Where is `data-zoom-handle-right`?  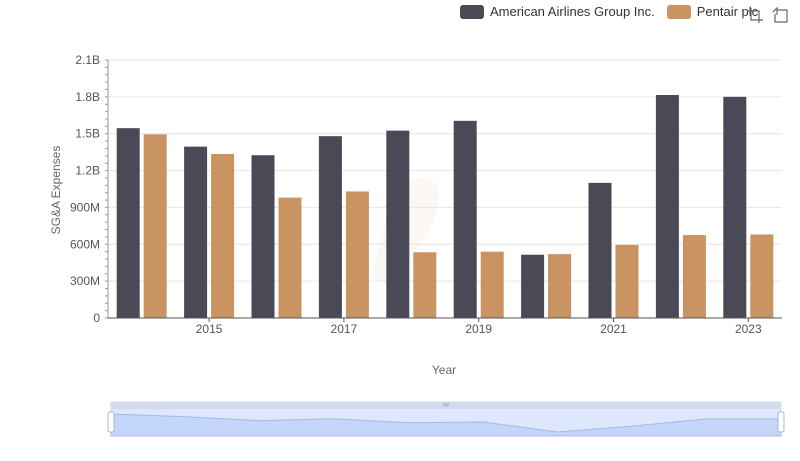 data-zoom-handle-right is located at coordinates (781, 422).